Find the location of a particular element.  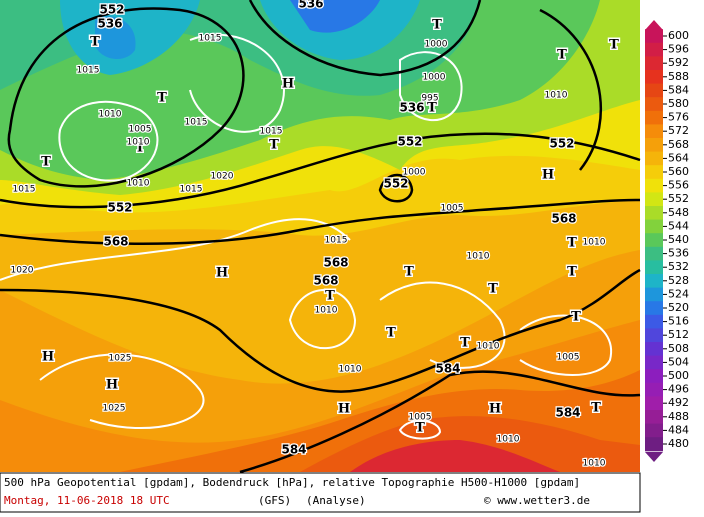

colorbar-label: 576 is located at coordinates (678, 117).